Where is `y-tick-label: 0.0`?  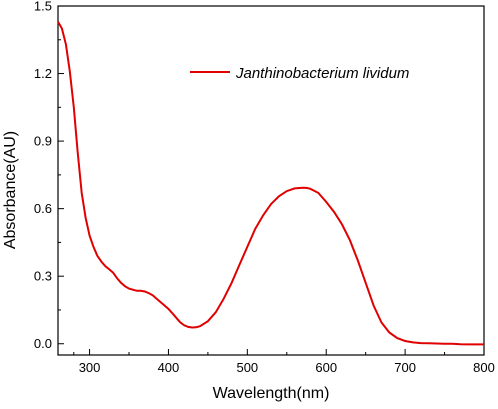
y-tick-label: 0.0 is located at coordinates (43, 343).